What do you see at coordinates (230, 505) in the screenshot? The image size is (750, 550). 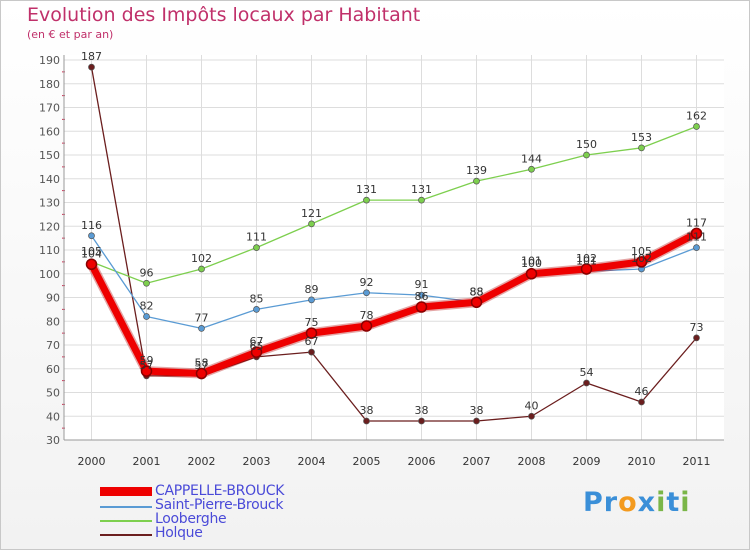 I see `legend-item-saint-pierre-brouck: Saint-Pierre-Brouck` at bounding box center [230, 505].